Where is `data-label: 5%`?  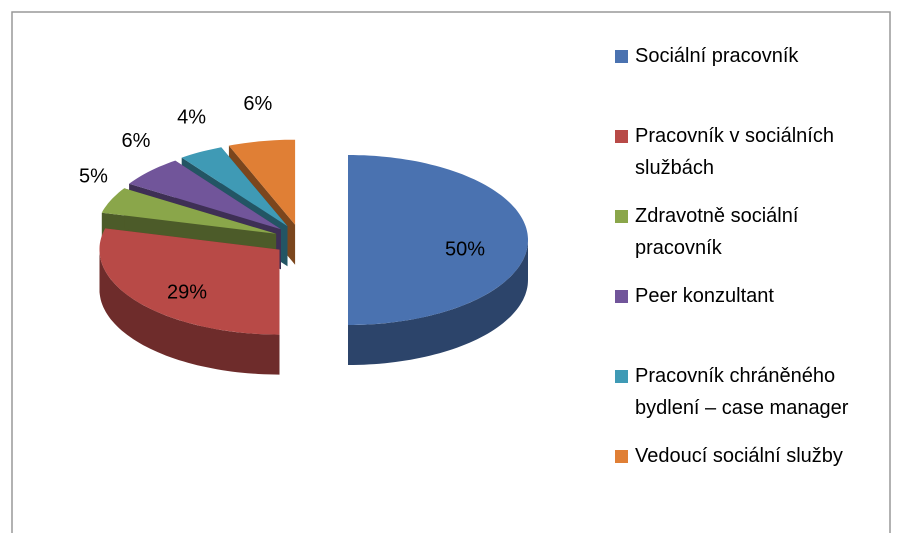 data-label: 5% is located at coordinates (93, 176).